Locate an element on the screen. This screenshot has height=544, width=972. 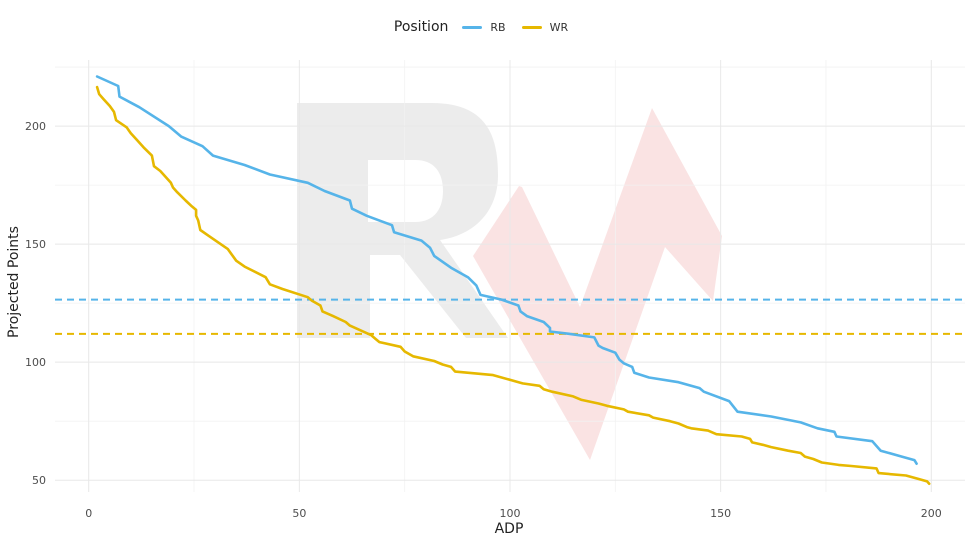
legend: Position RB WR is located at coordinates (486, 27).